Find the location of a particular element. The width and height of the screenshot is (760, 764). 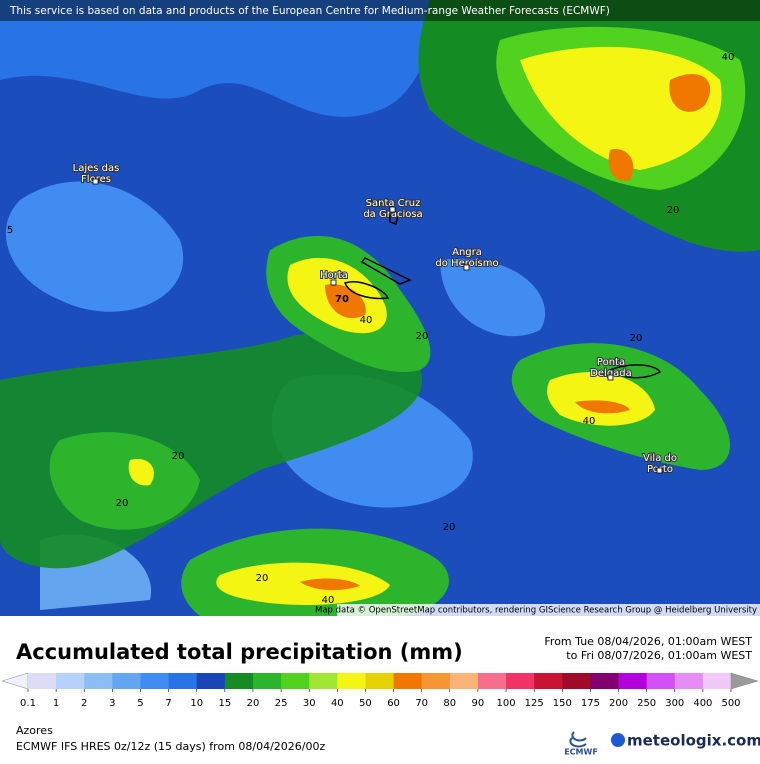

colorbar-tick-label: 125 is located at coordinates (534, 703).